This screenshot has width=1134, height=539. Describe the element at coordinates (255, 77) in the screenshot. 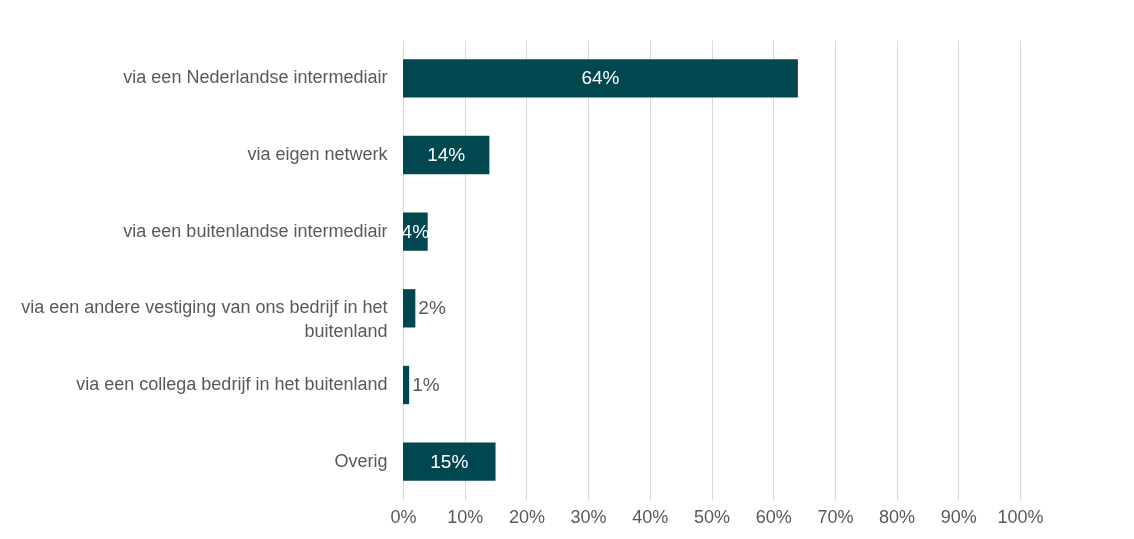

I see `y-tick-label: via een Nederlandse intermediair` at that location.